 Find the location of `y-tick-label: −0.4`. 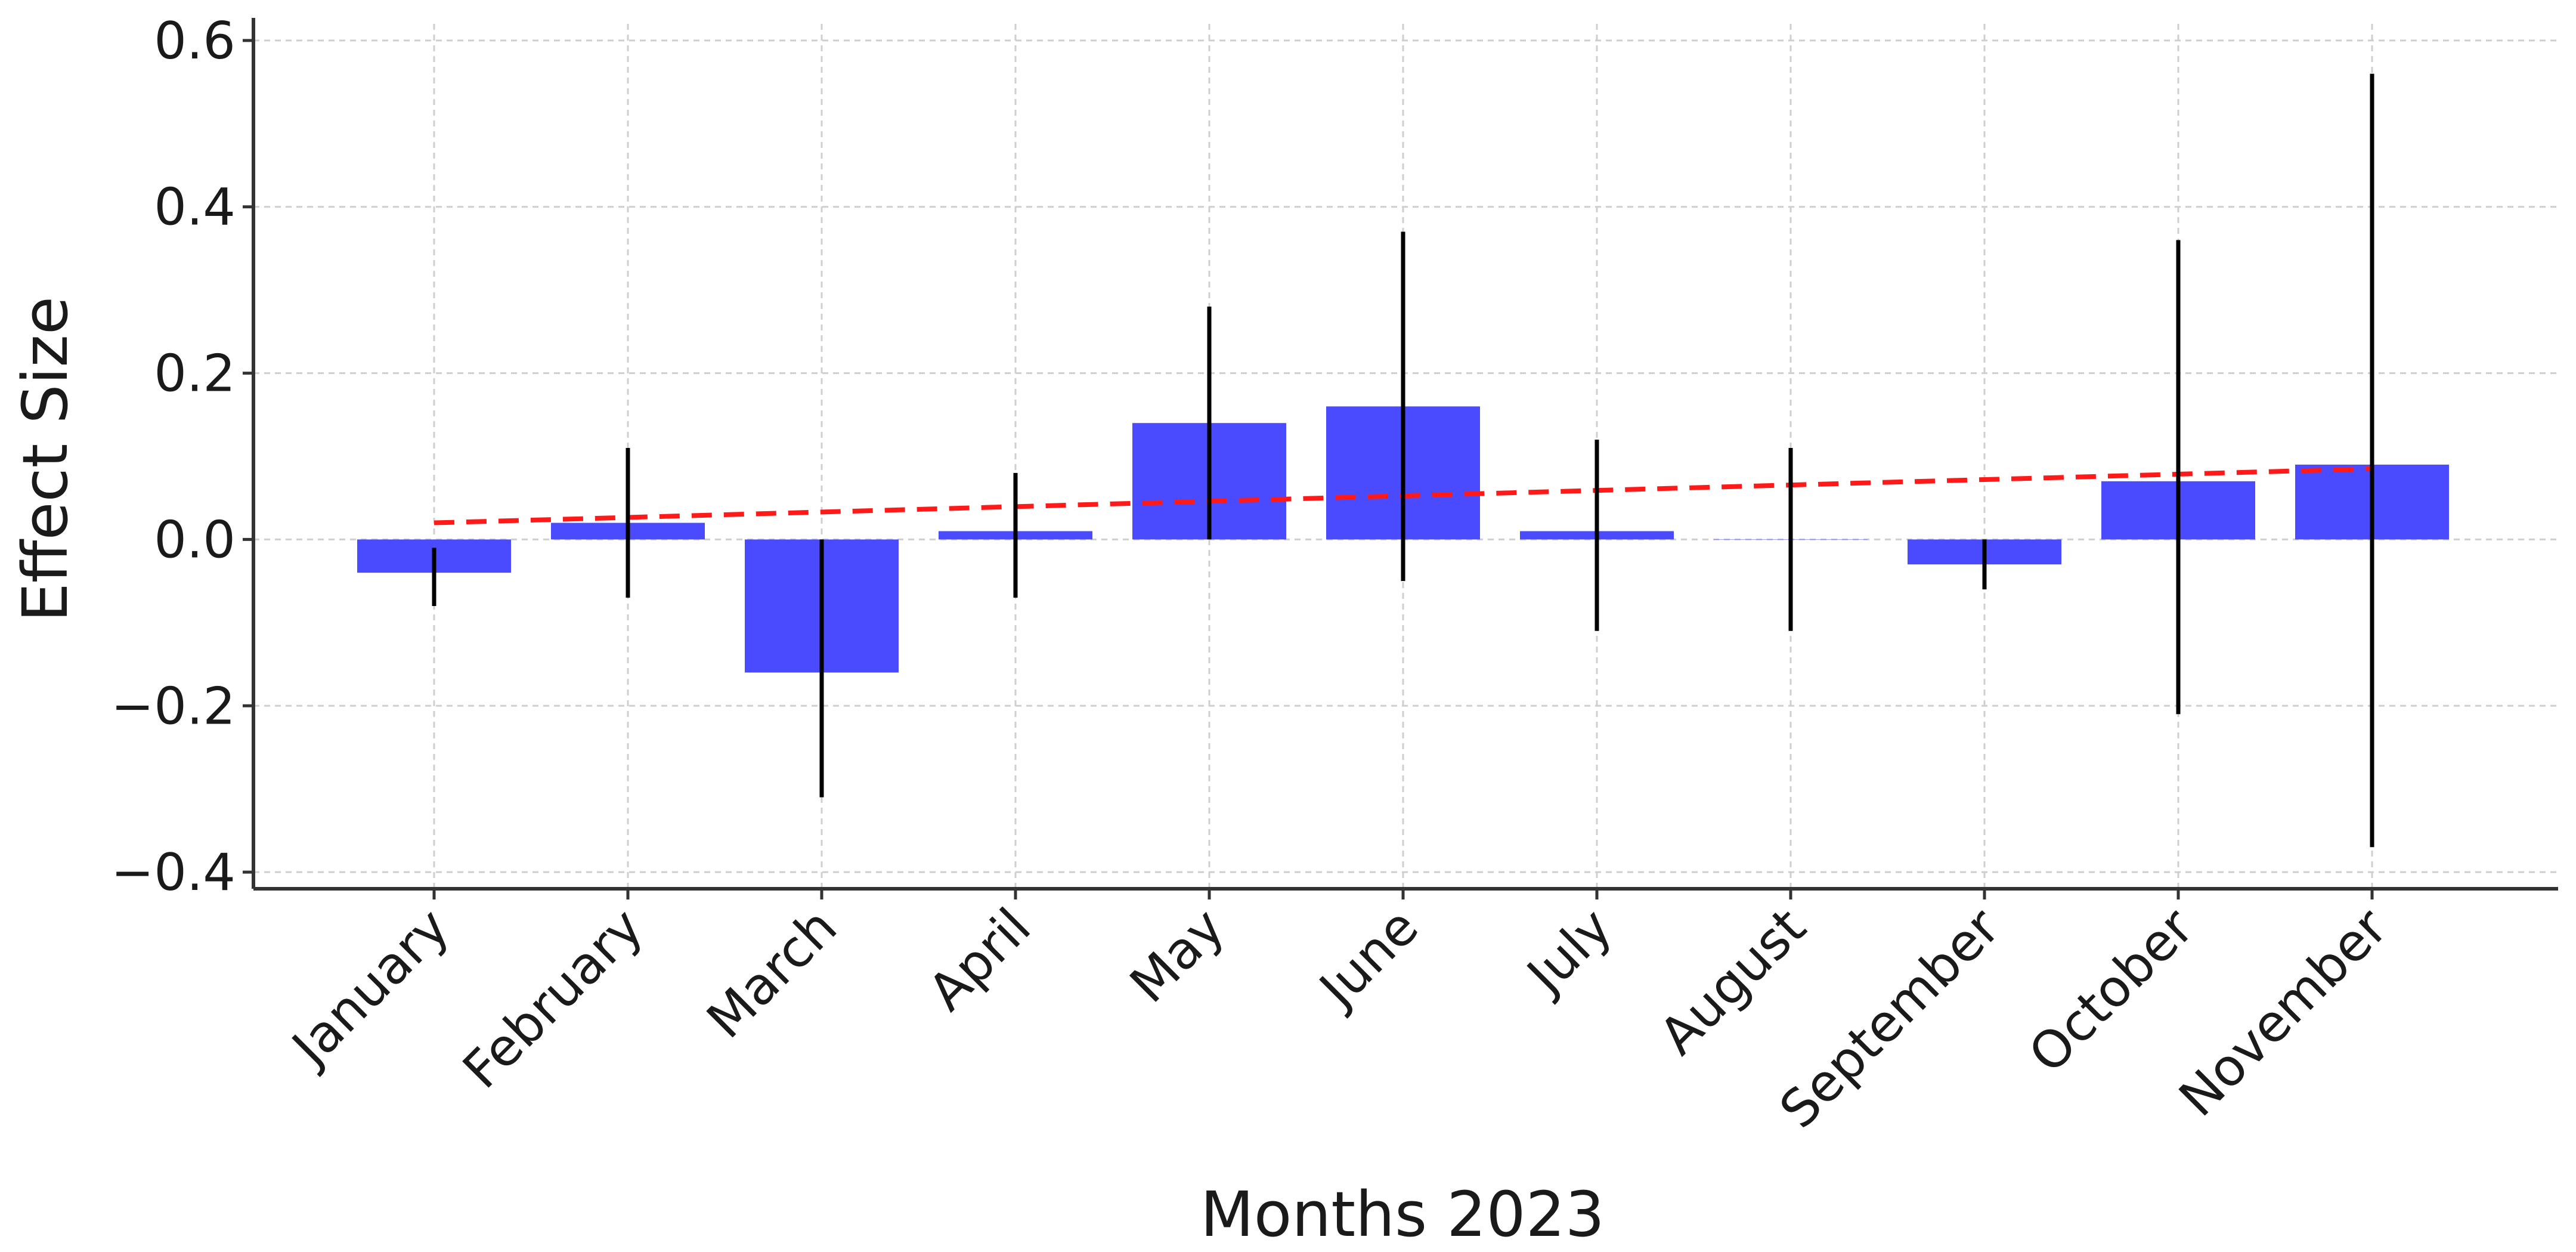

y-tick-label: −0.4 is located at coordinates (174, 872).